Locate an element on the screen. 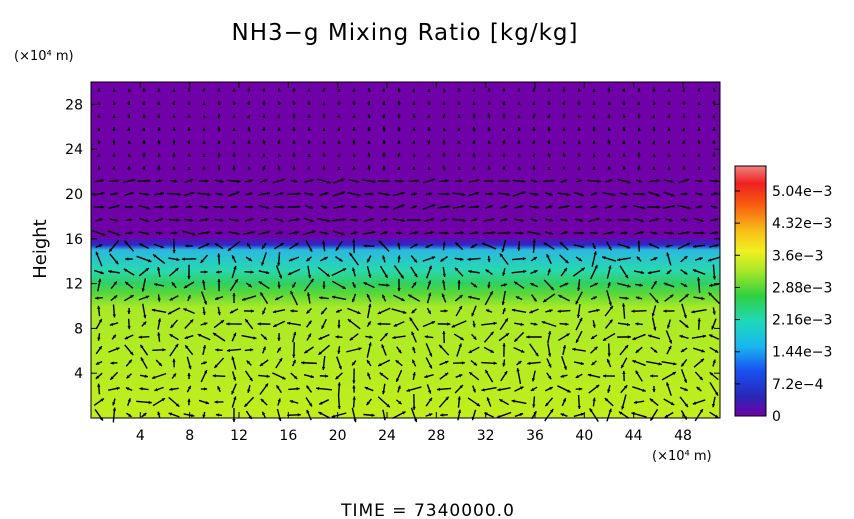 The image size is (854, 519). x-tick-label: 8 is located at coordinates (189, 436).